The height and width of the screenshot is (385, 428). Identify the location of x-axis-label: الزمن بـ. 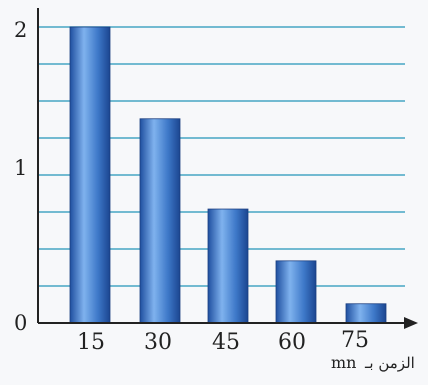
(389, 363).